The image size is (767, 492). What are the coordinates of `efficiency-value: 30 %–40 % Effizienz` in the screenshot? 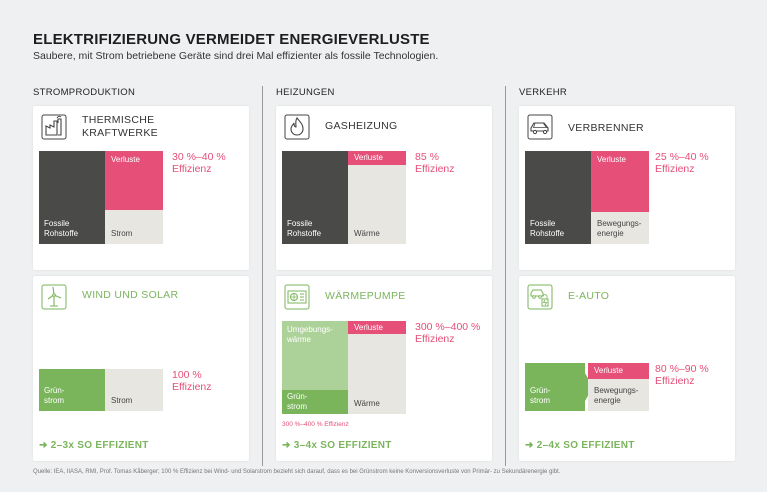 It's located at (199, 163).